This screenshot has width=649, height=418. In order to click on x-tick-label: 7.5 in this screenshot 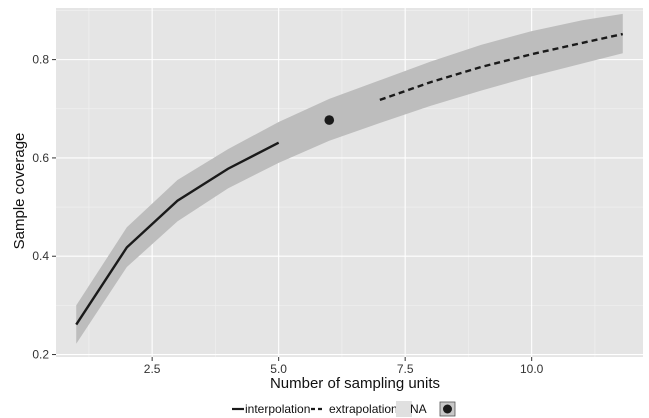, I will do `click(405, 369)`.